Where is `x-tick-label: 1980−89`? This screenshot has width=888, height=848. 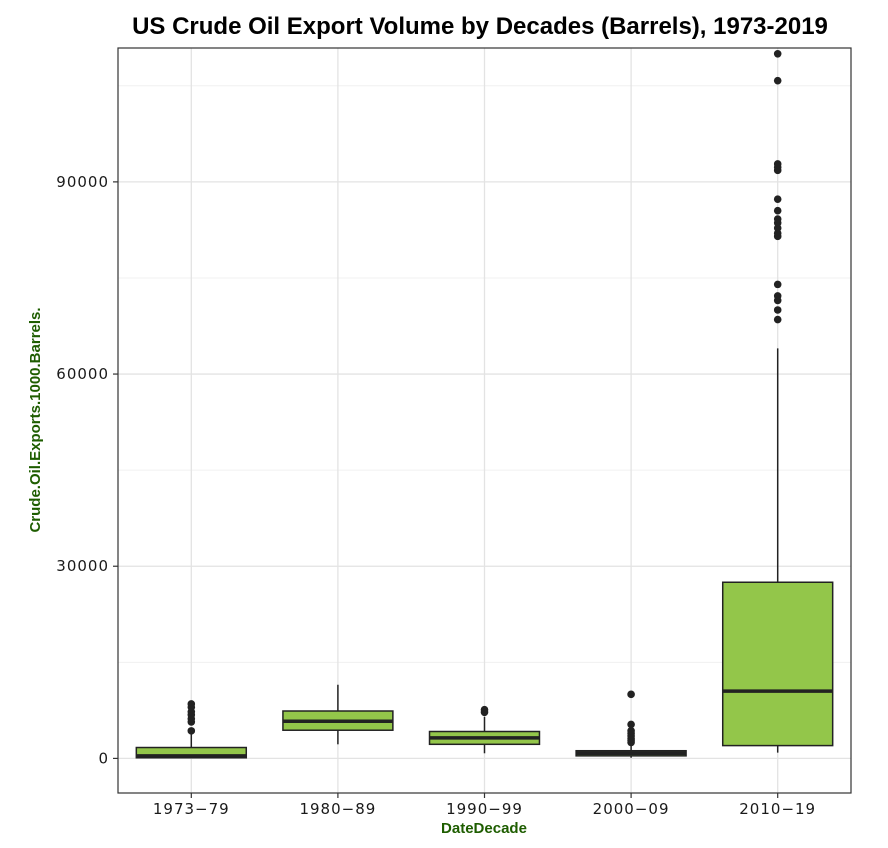 x-tick-label: 1980−89 is located at coordinates (337, 809).